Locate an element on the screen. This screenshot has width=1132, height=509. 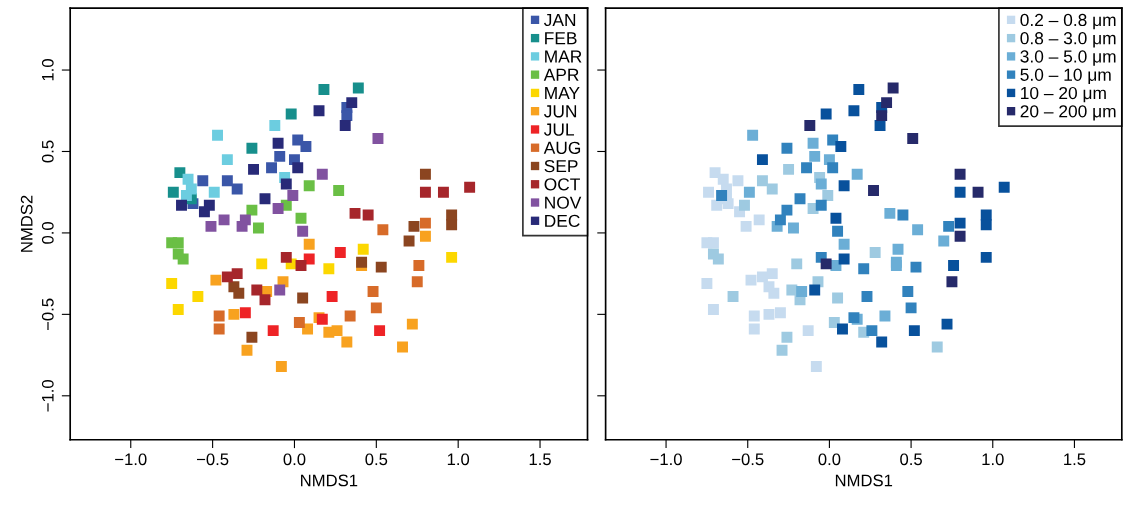
legend-label: DEC is located at coordinates (562, 221).